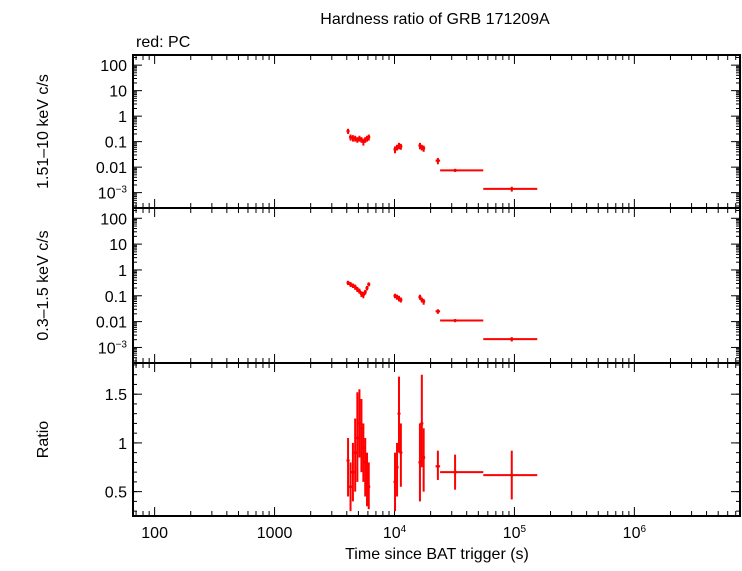 The width and height of the screenshot is (742, 571). What do you see at coordinates (395, 533) in the screenshot?
I see `x-tick-label: 10⁴` at bounding box center [395, 533].